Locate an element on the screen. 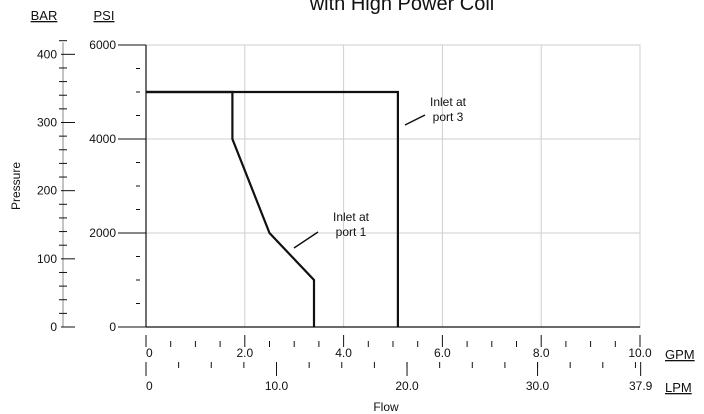 The image size is (704, 414). psi-tick-label: 6000 is located at coordinates (102, 45).